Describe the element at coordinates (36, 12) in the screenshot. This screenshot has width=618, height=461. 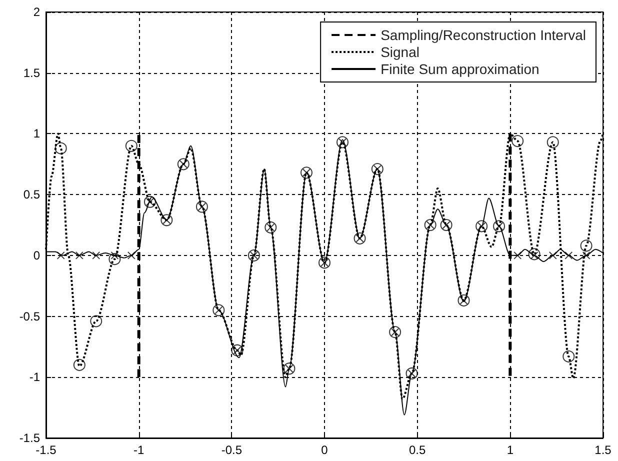
I see `y-tick-label: 2` at that location.